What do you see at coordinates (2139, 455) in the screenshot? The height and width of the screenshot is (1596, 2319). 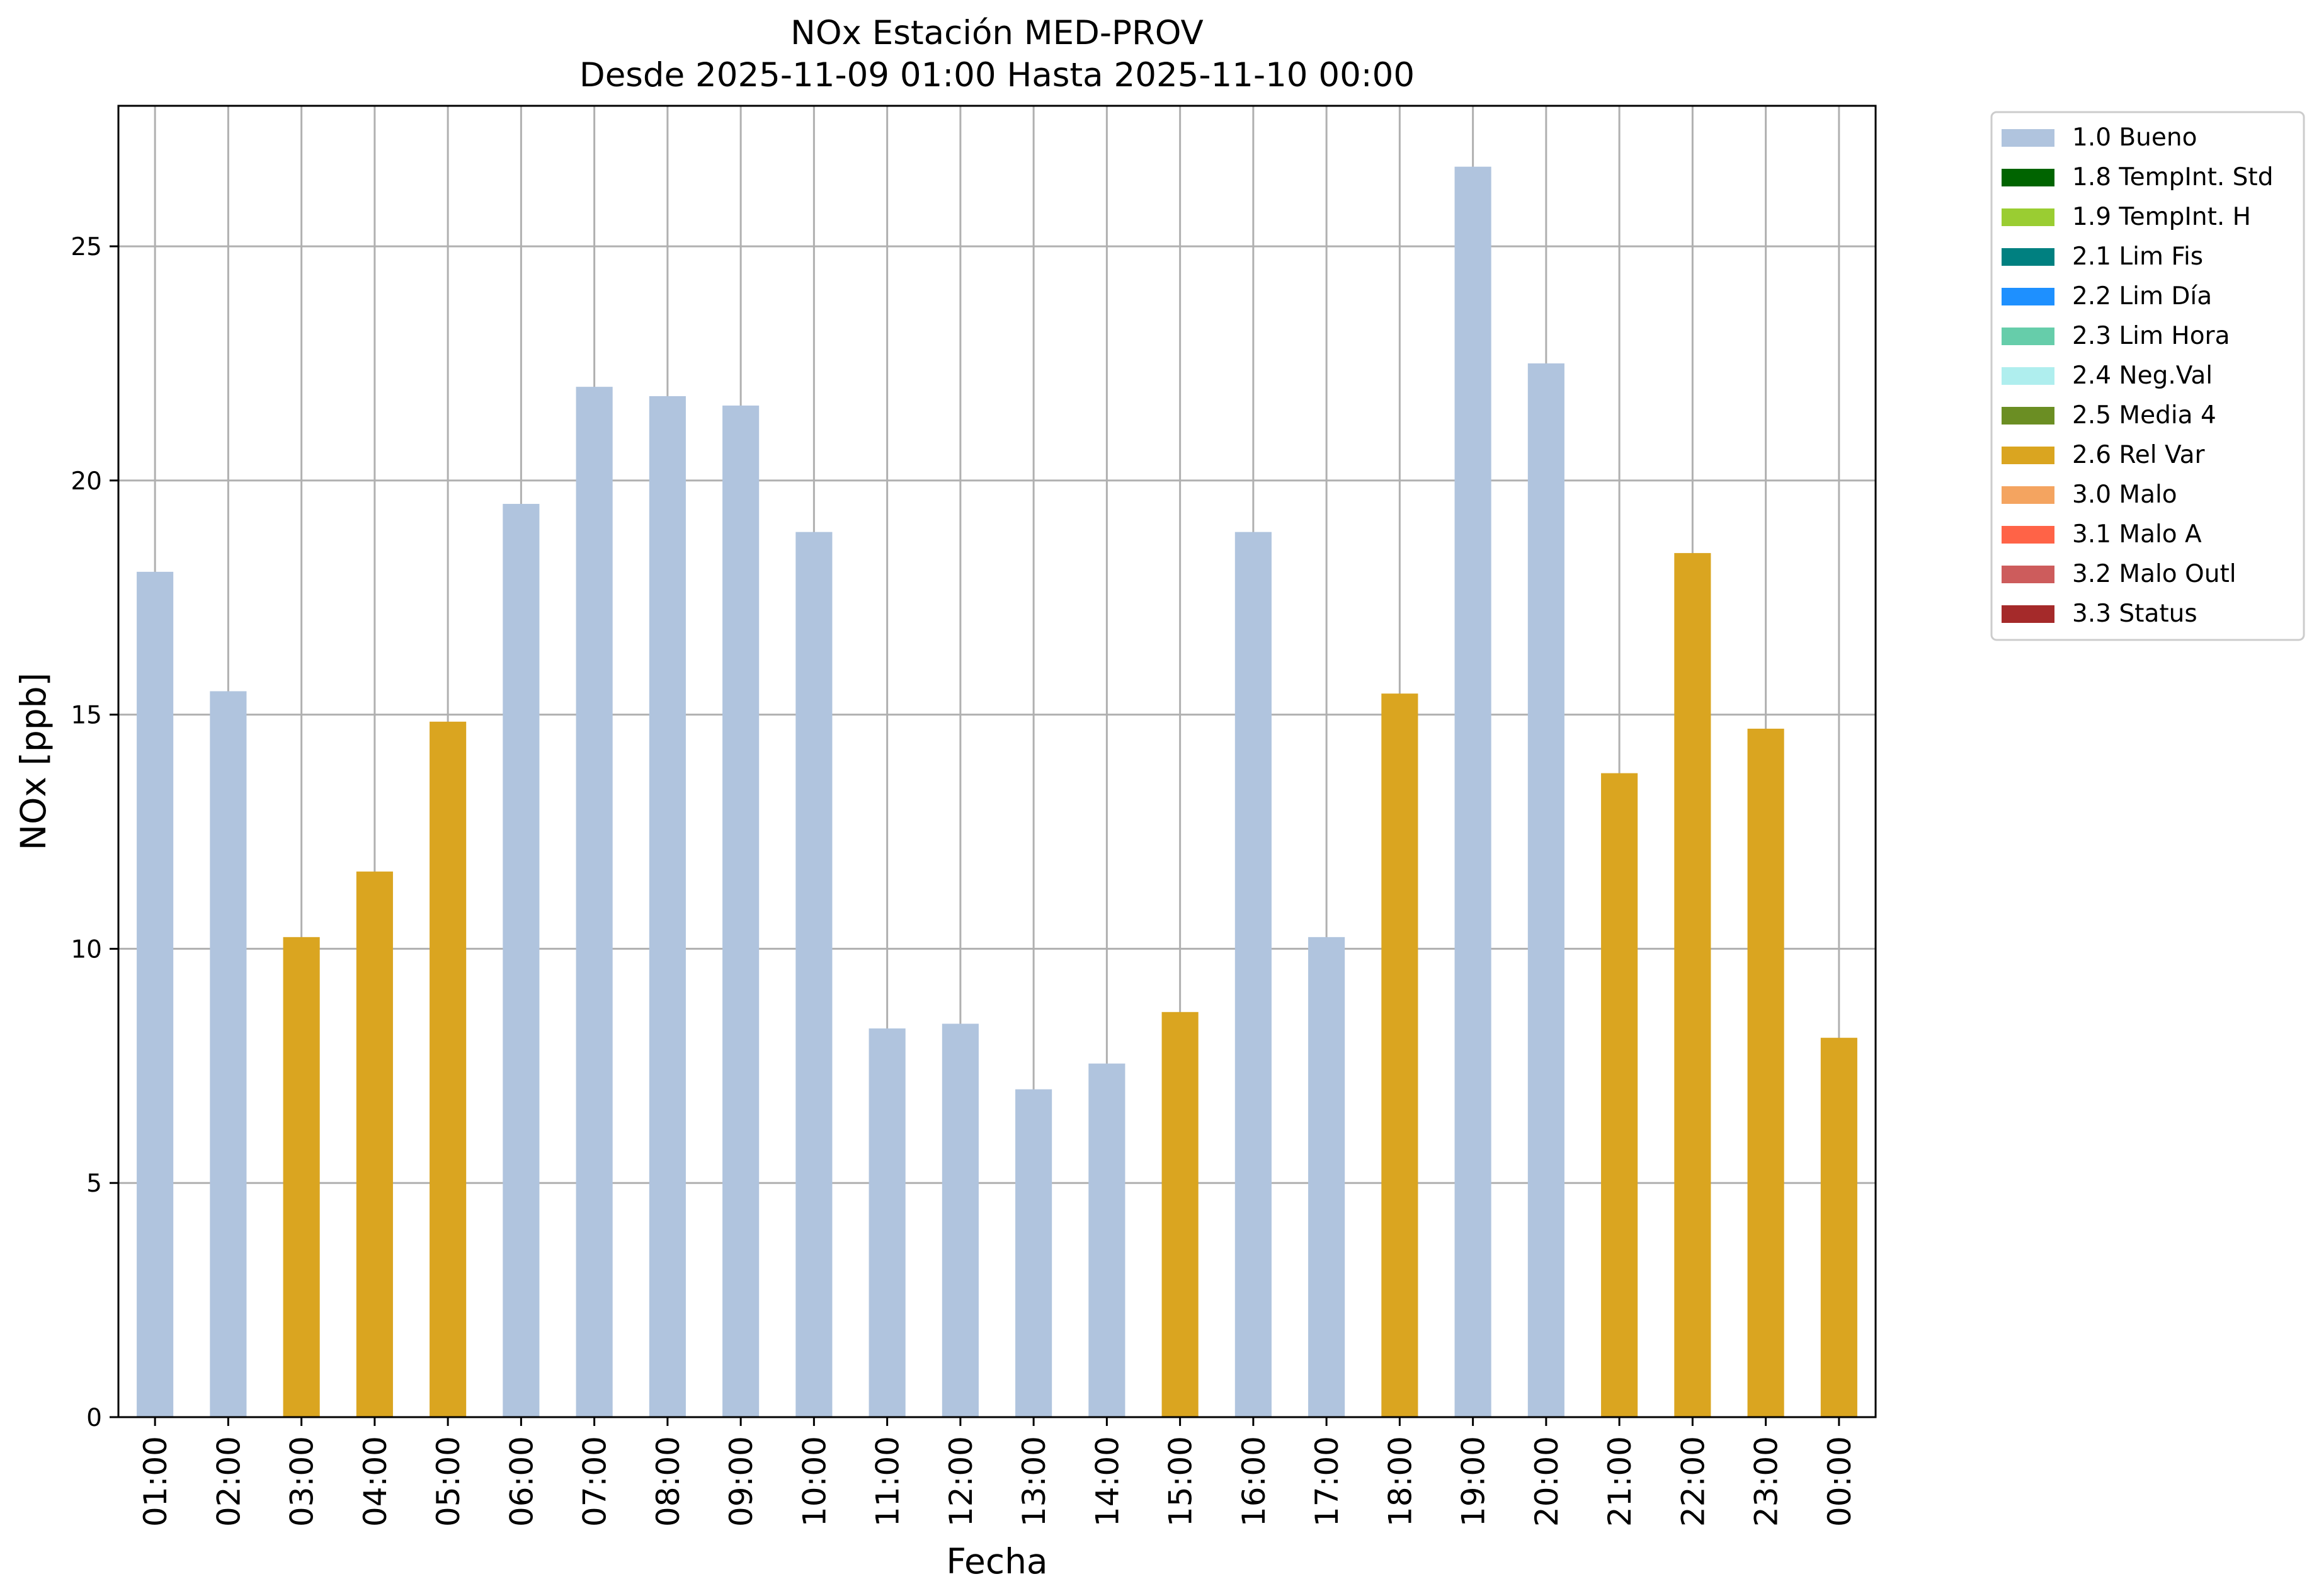 I see `legend-label: 2.6 Rel Var` at bounding box center [2139, 455].